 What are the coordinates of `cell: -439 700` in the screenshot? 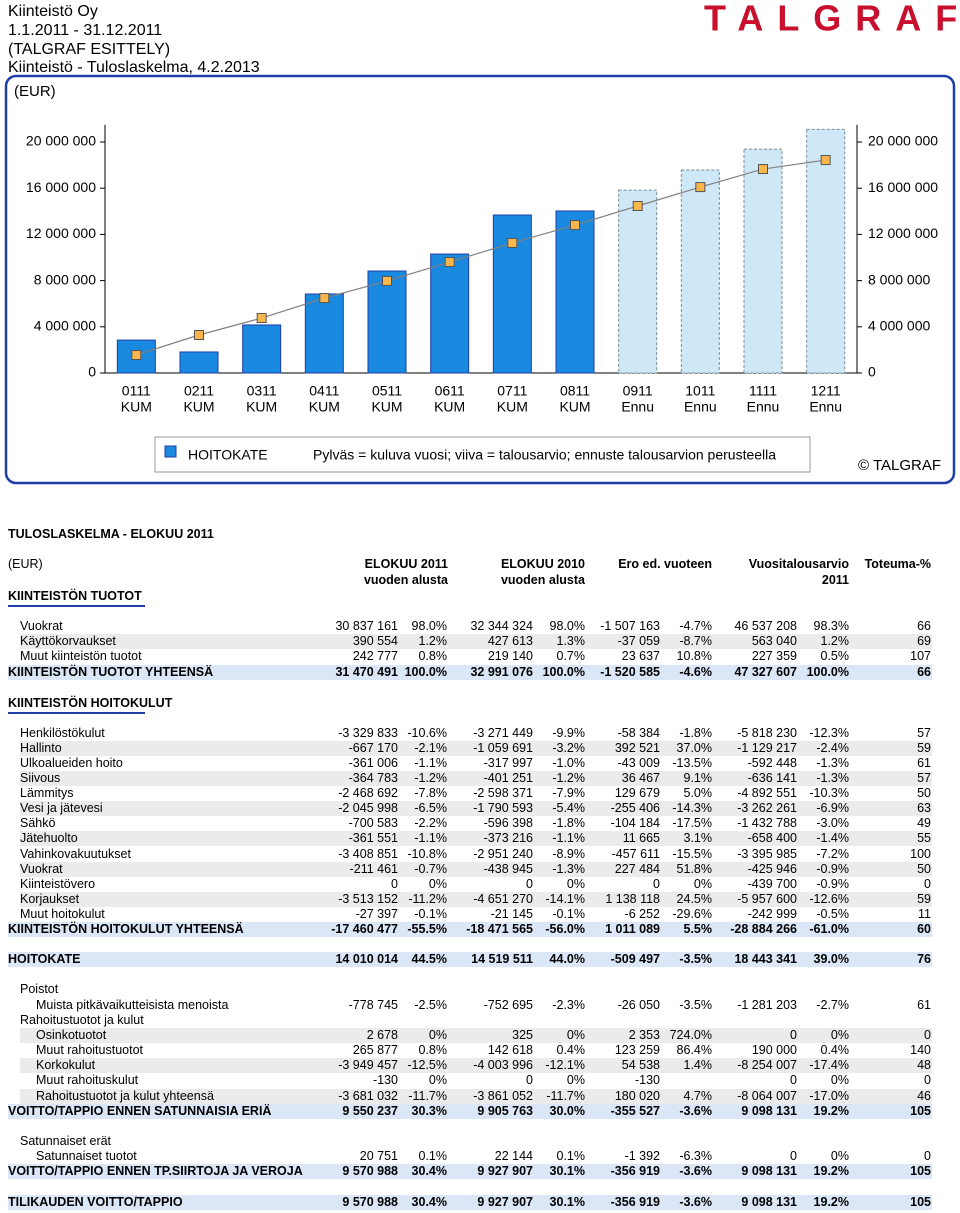 It's located at (772, 883).